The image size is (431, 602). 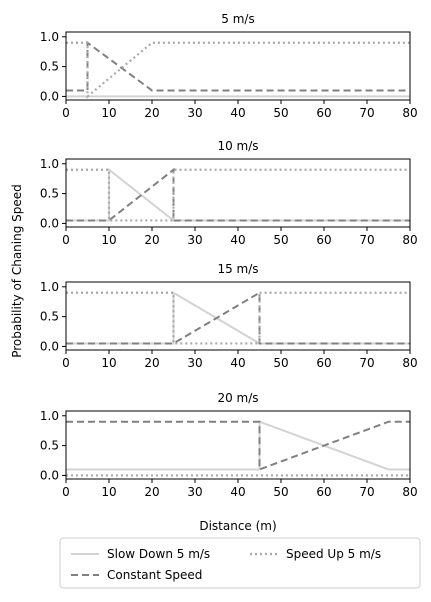 What do you see at coordinates (237, 269) in the screenshot?
I see `subplot-title: 15 m/s` at bounding box center [237, 269].